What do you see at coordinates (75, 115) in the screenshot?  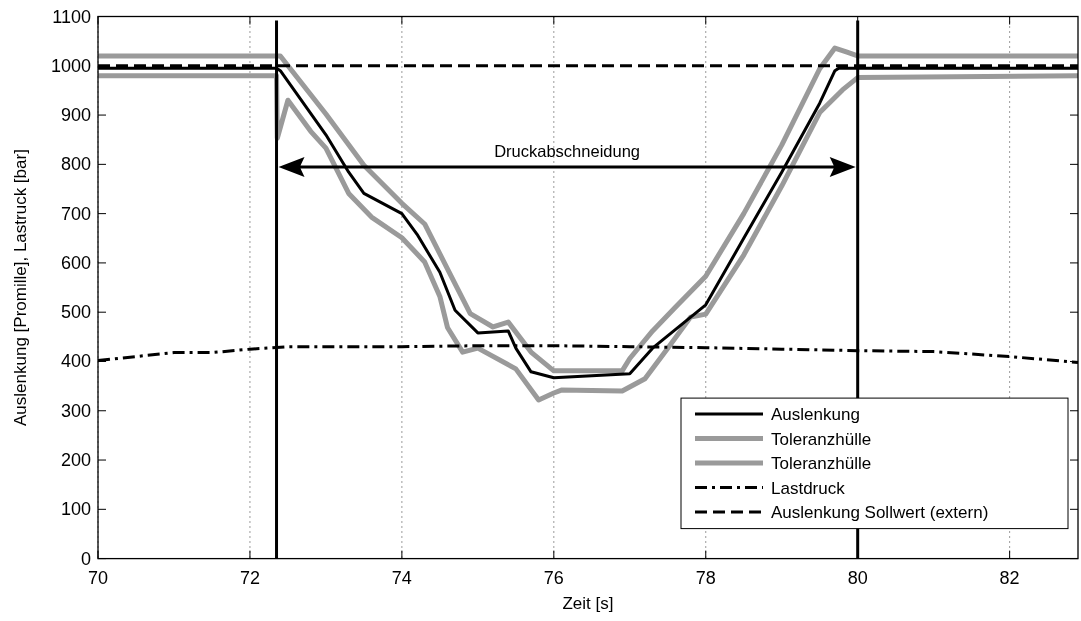 I see `y-tick-label: 900` at bounding box center [75, 115].